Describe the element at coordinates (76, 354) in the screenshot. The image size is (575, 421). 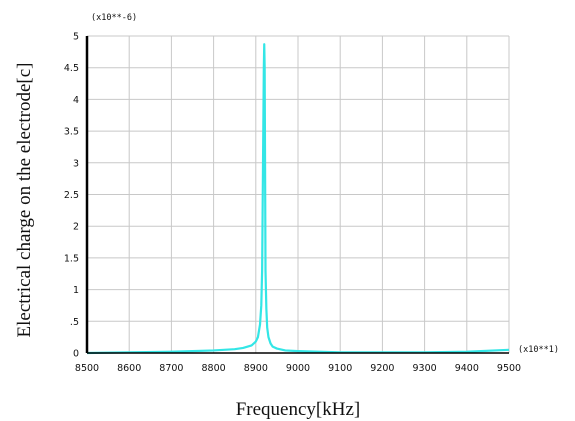
I see `y-tick-label-0: 0` at that location.